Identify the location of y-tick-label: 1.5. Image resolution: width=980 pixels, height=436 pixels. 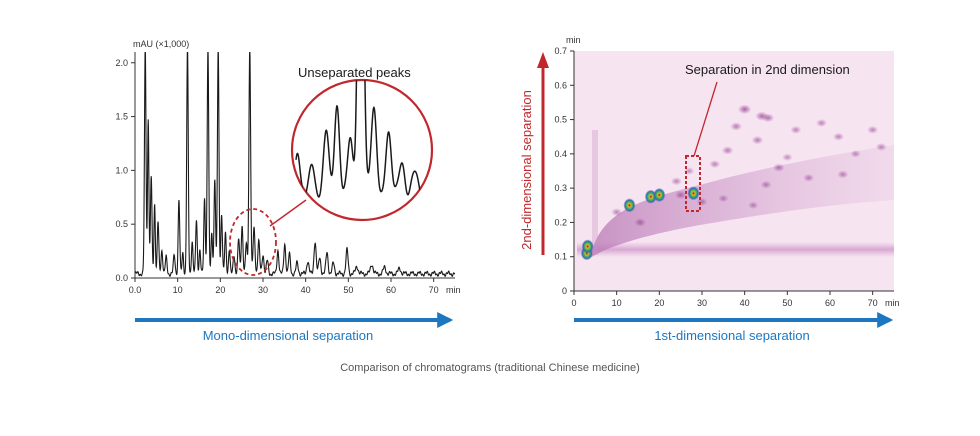
(121, 117).